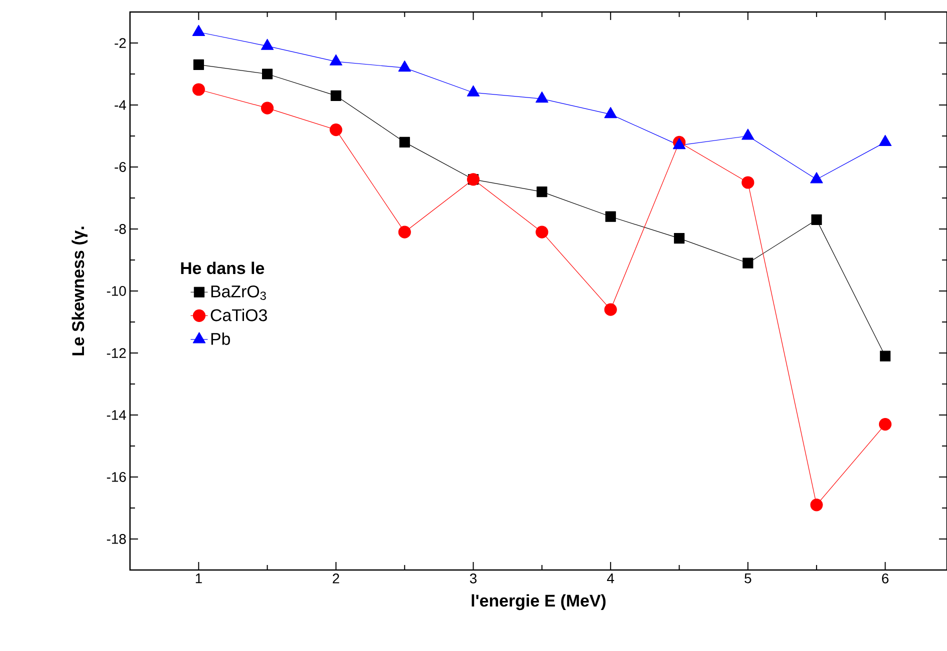  I want to click on legend-label: CaTiO3, so click(238, 315).